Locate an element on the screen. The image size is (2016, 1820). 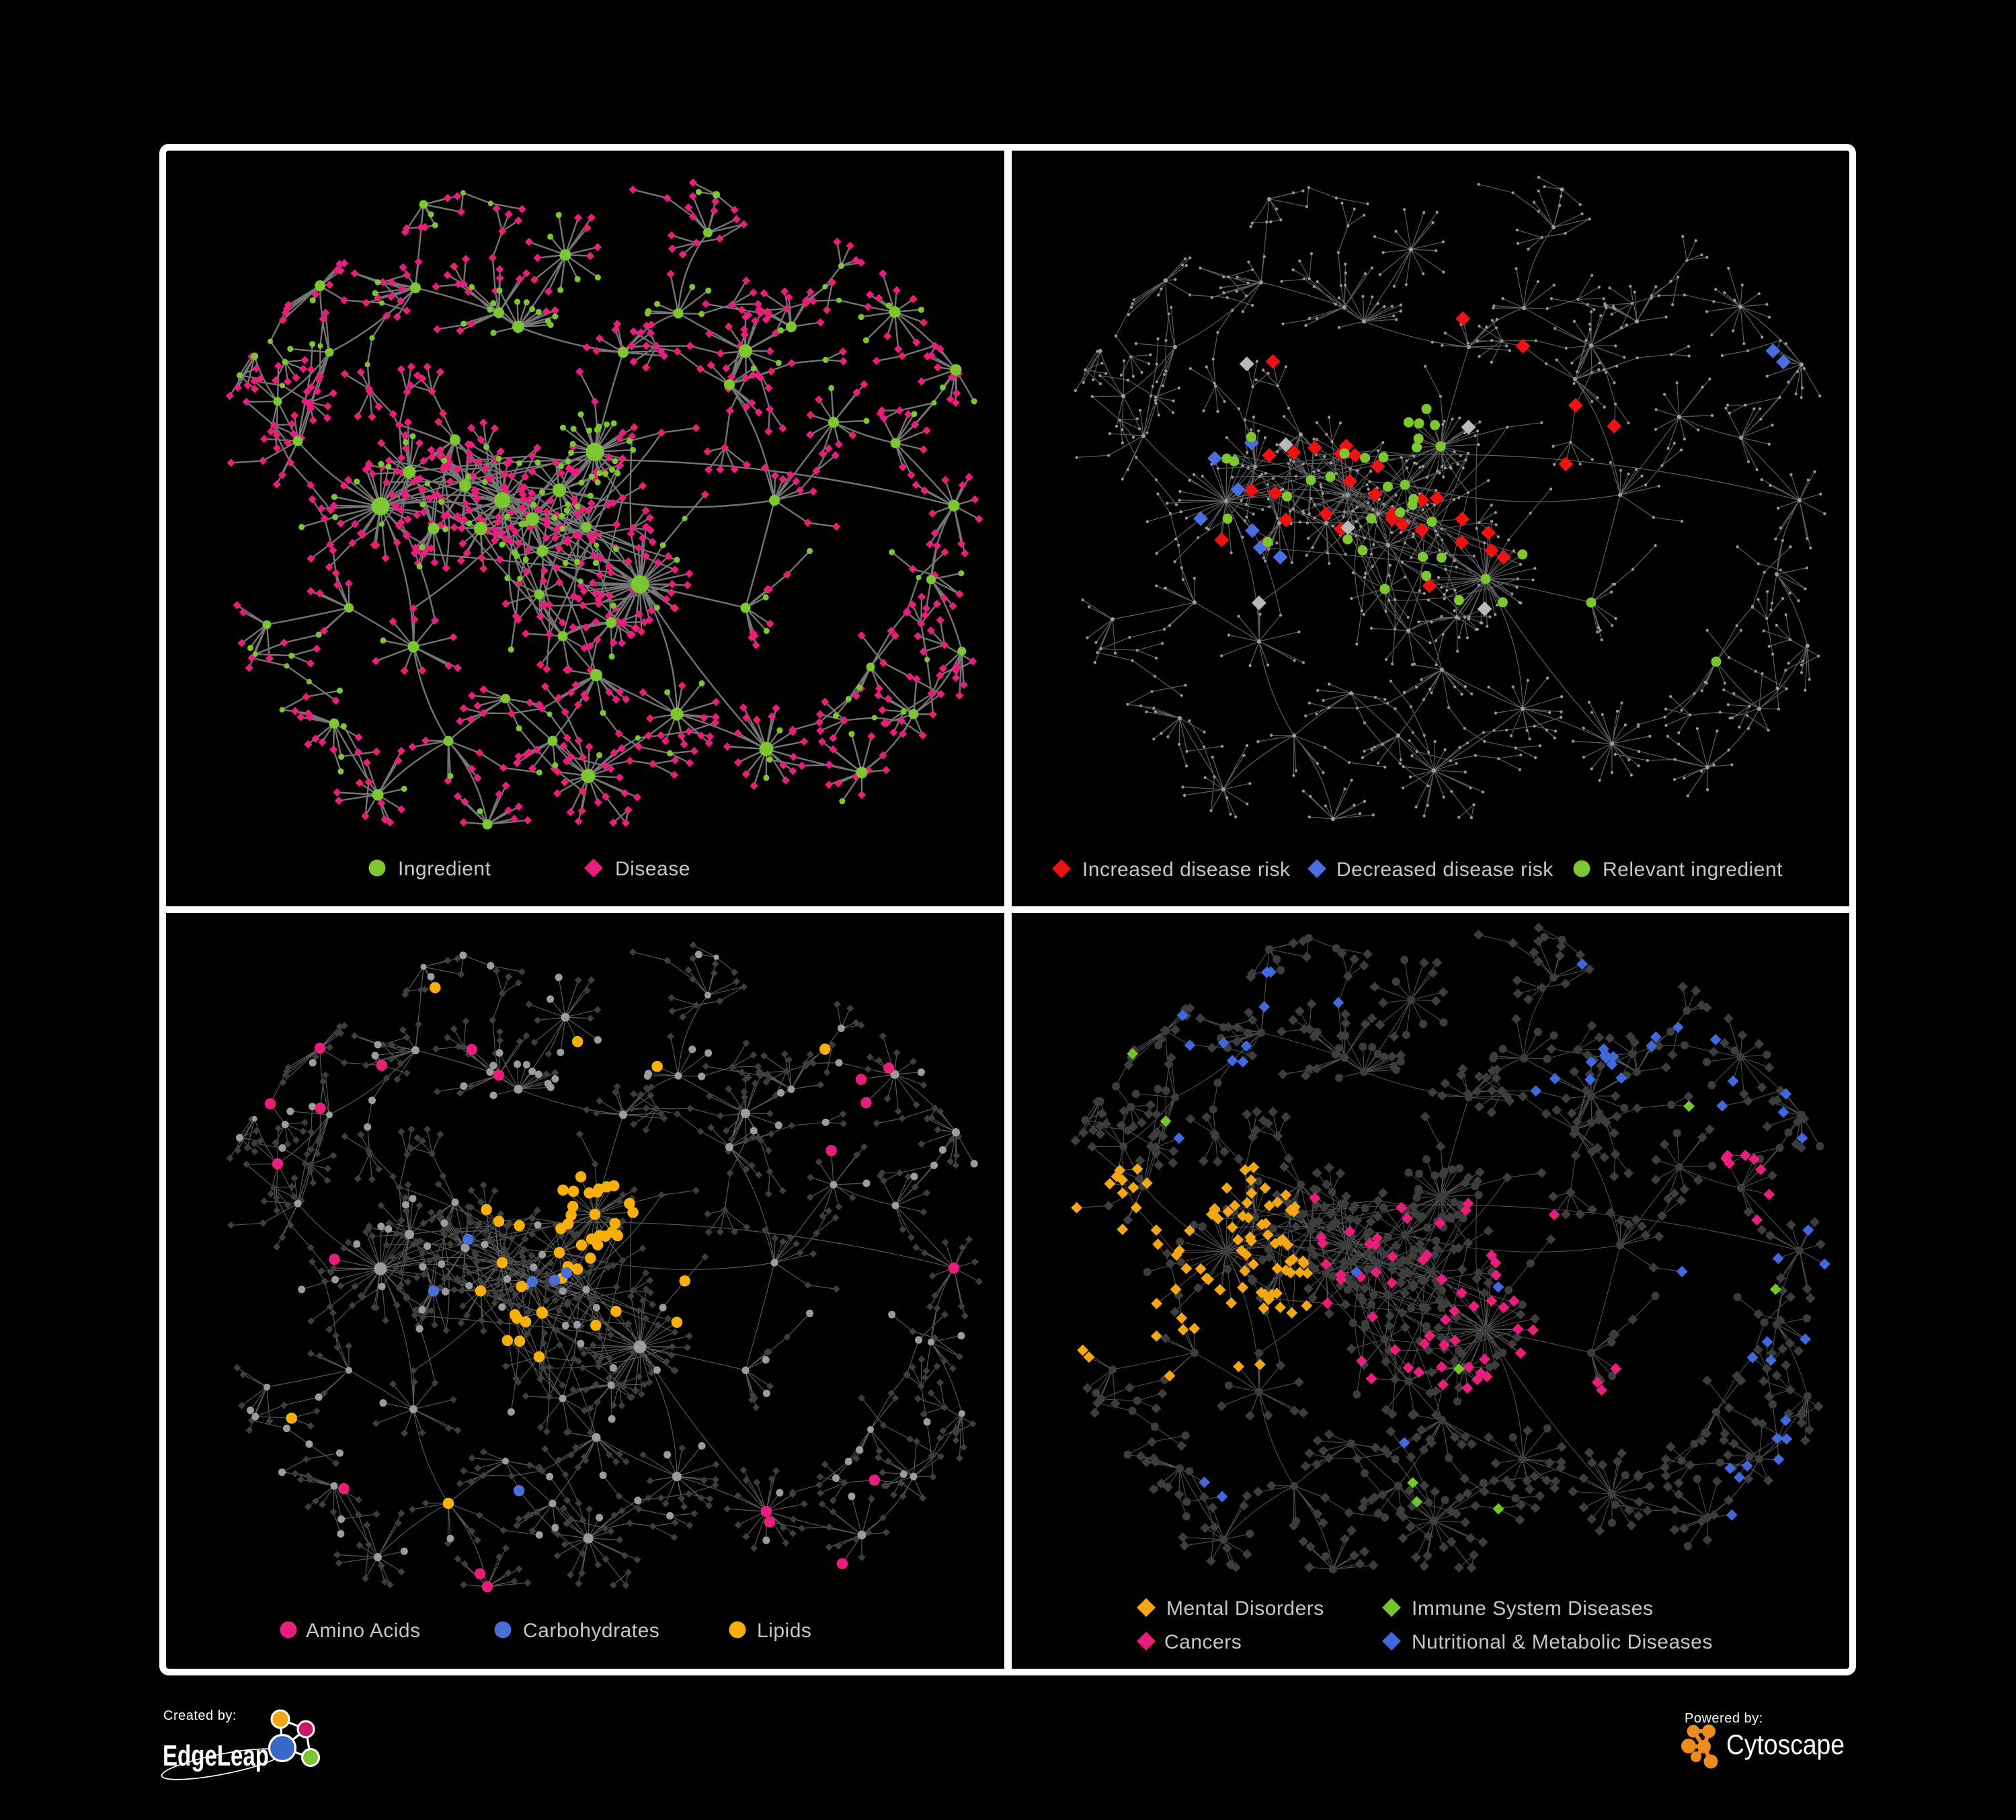
svg-text: Cytoscape is located at coordinates (1785, 1744).